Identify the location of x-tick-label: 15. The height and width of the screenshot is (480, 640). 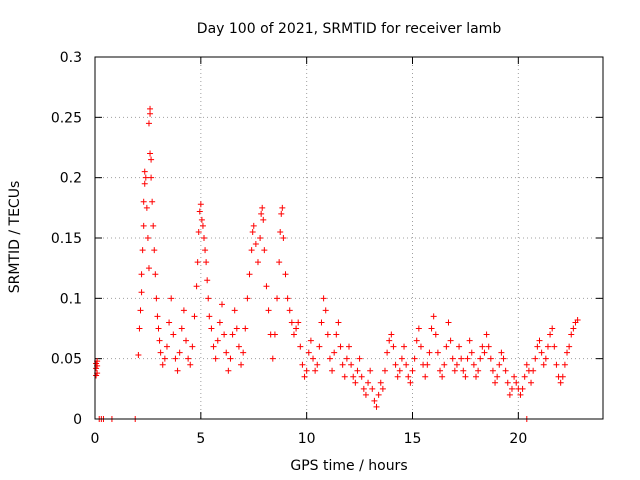
(413, 439).